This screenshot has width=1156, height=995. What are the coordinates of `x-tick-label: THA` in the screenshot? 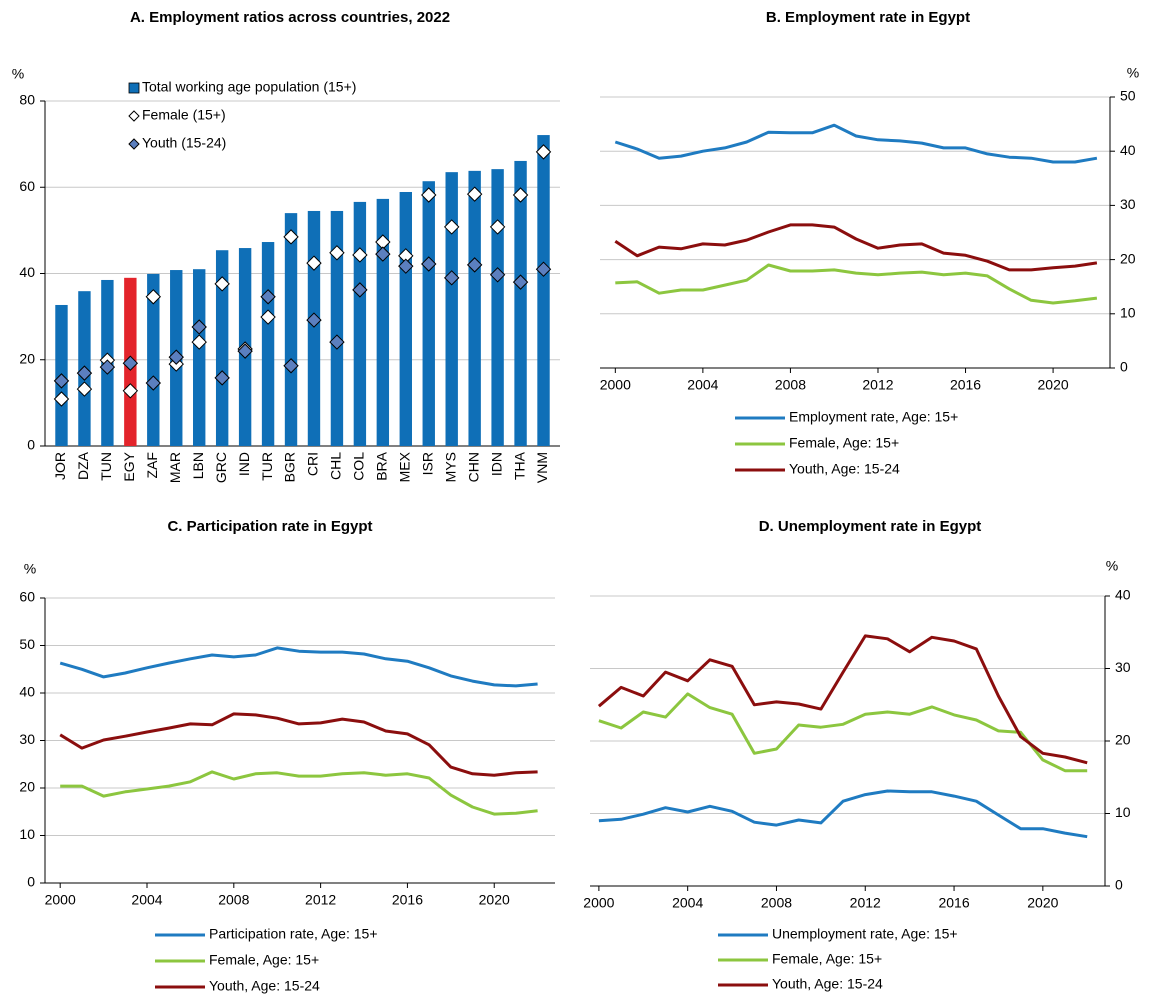 It's located at (519, 465).